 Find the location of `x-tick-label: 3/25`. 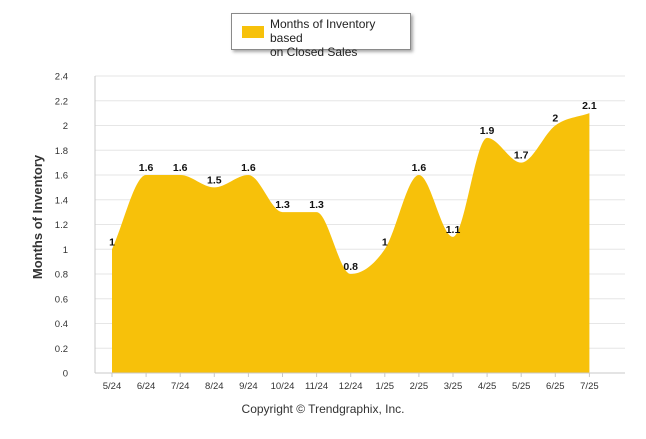

x-tick-label: 3/25 is located at coordinates (453, 386).